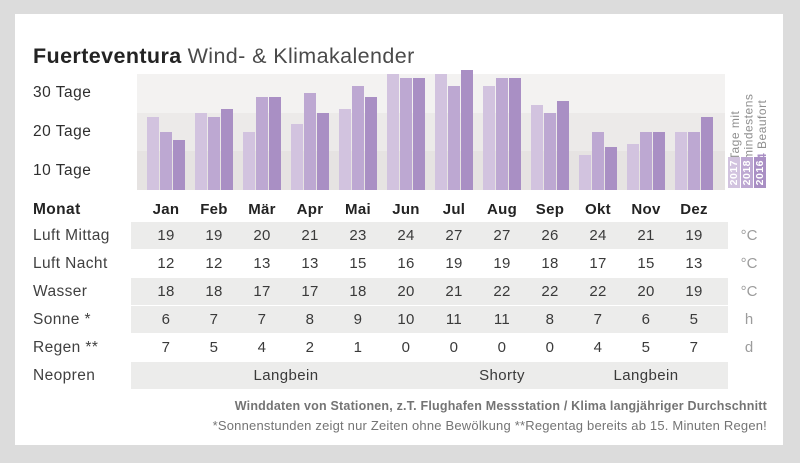  I want to click on cell-mär: 13, so click(262, 263).